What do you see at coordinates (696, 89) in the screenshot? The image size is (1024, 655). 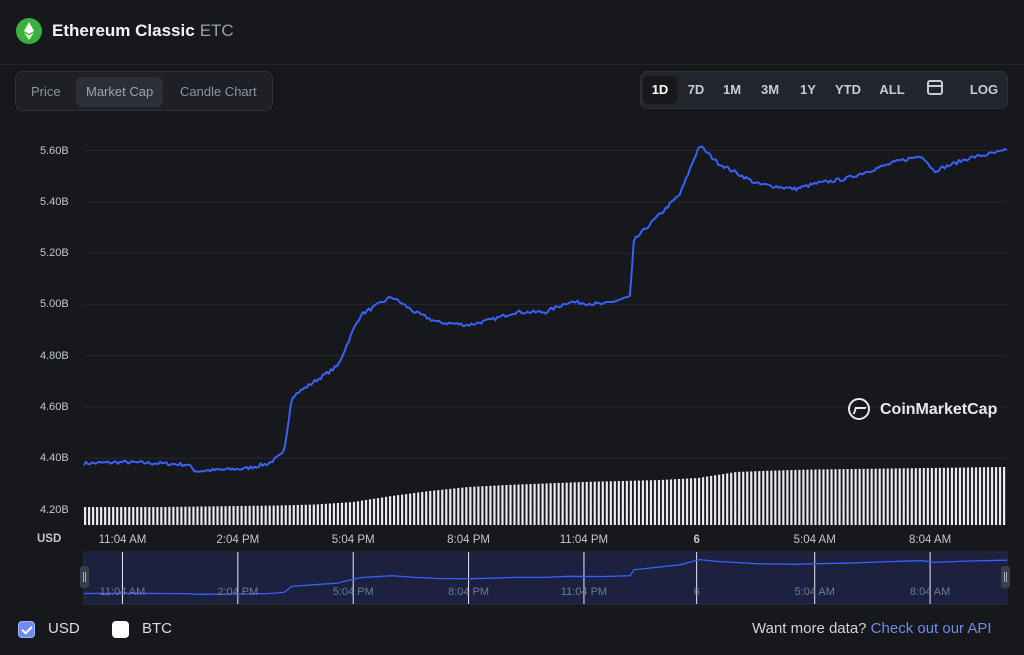 I see `range-7d: 7D` at bounding box center [696, 89].